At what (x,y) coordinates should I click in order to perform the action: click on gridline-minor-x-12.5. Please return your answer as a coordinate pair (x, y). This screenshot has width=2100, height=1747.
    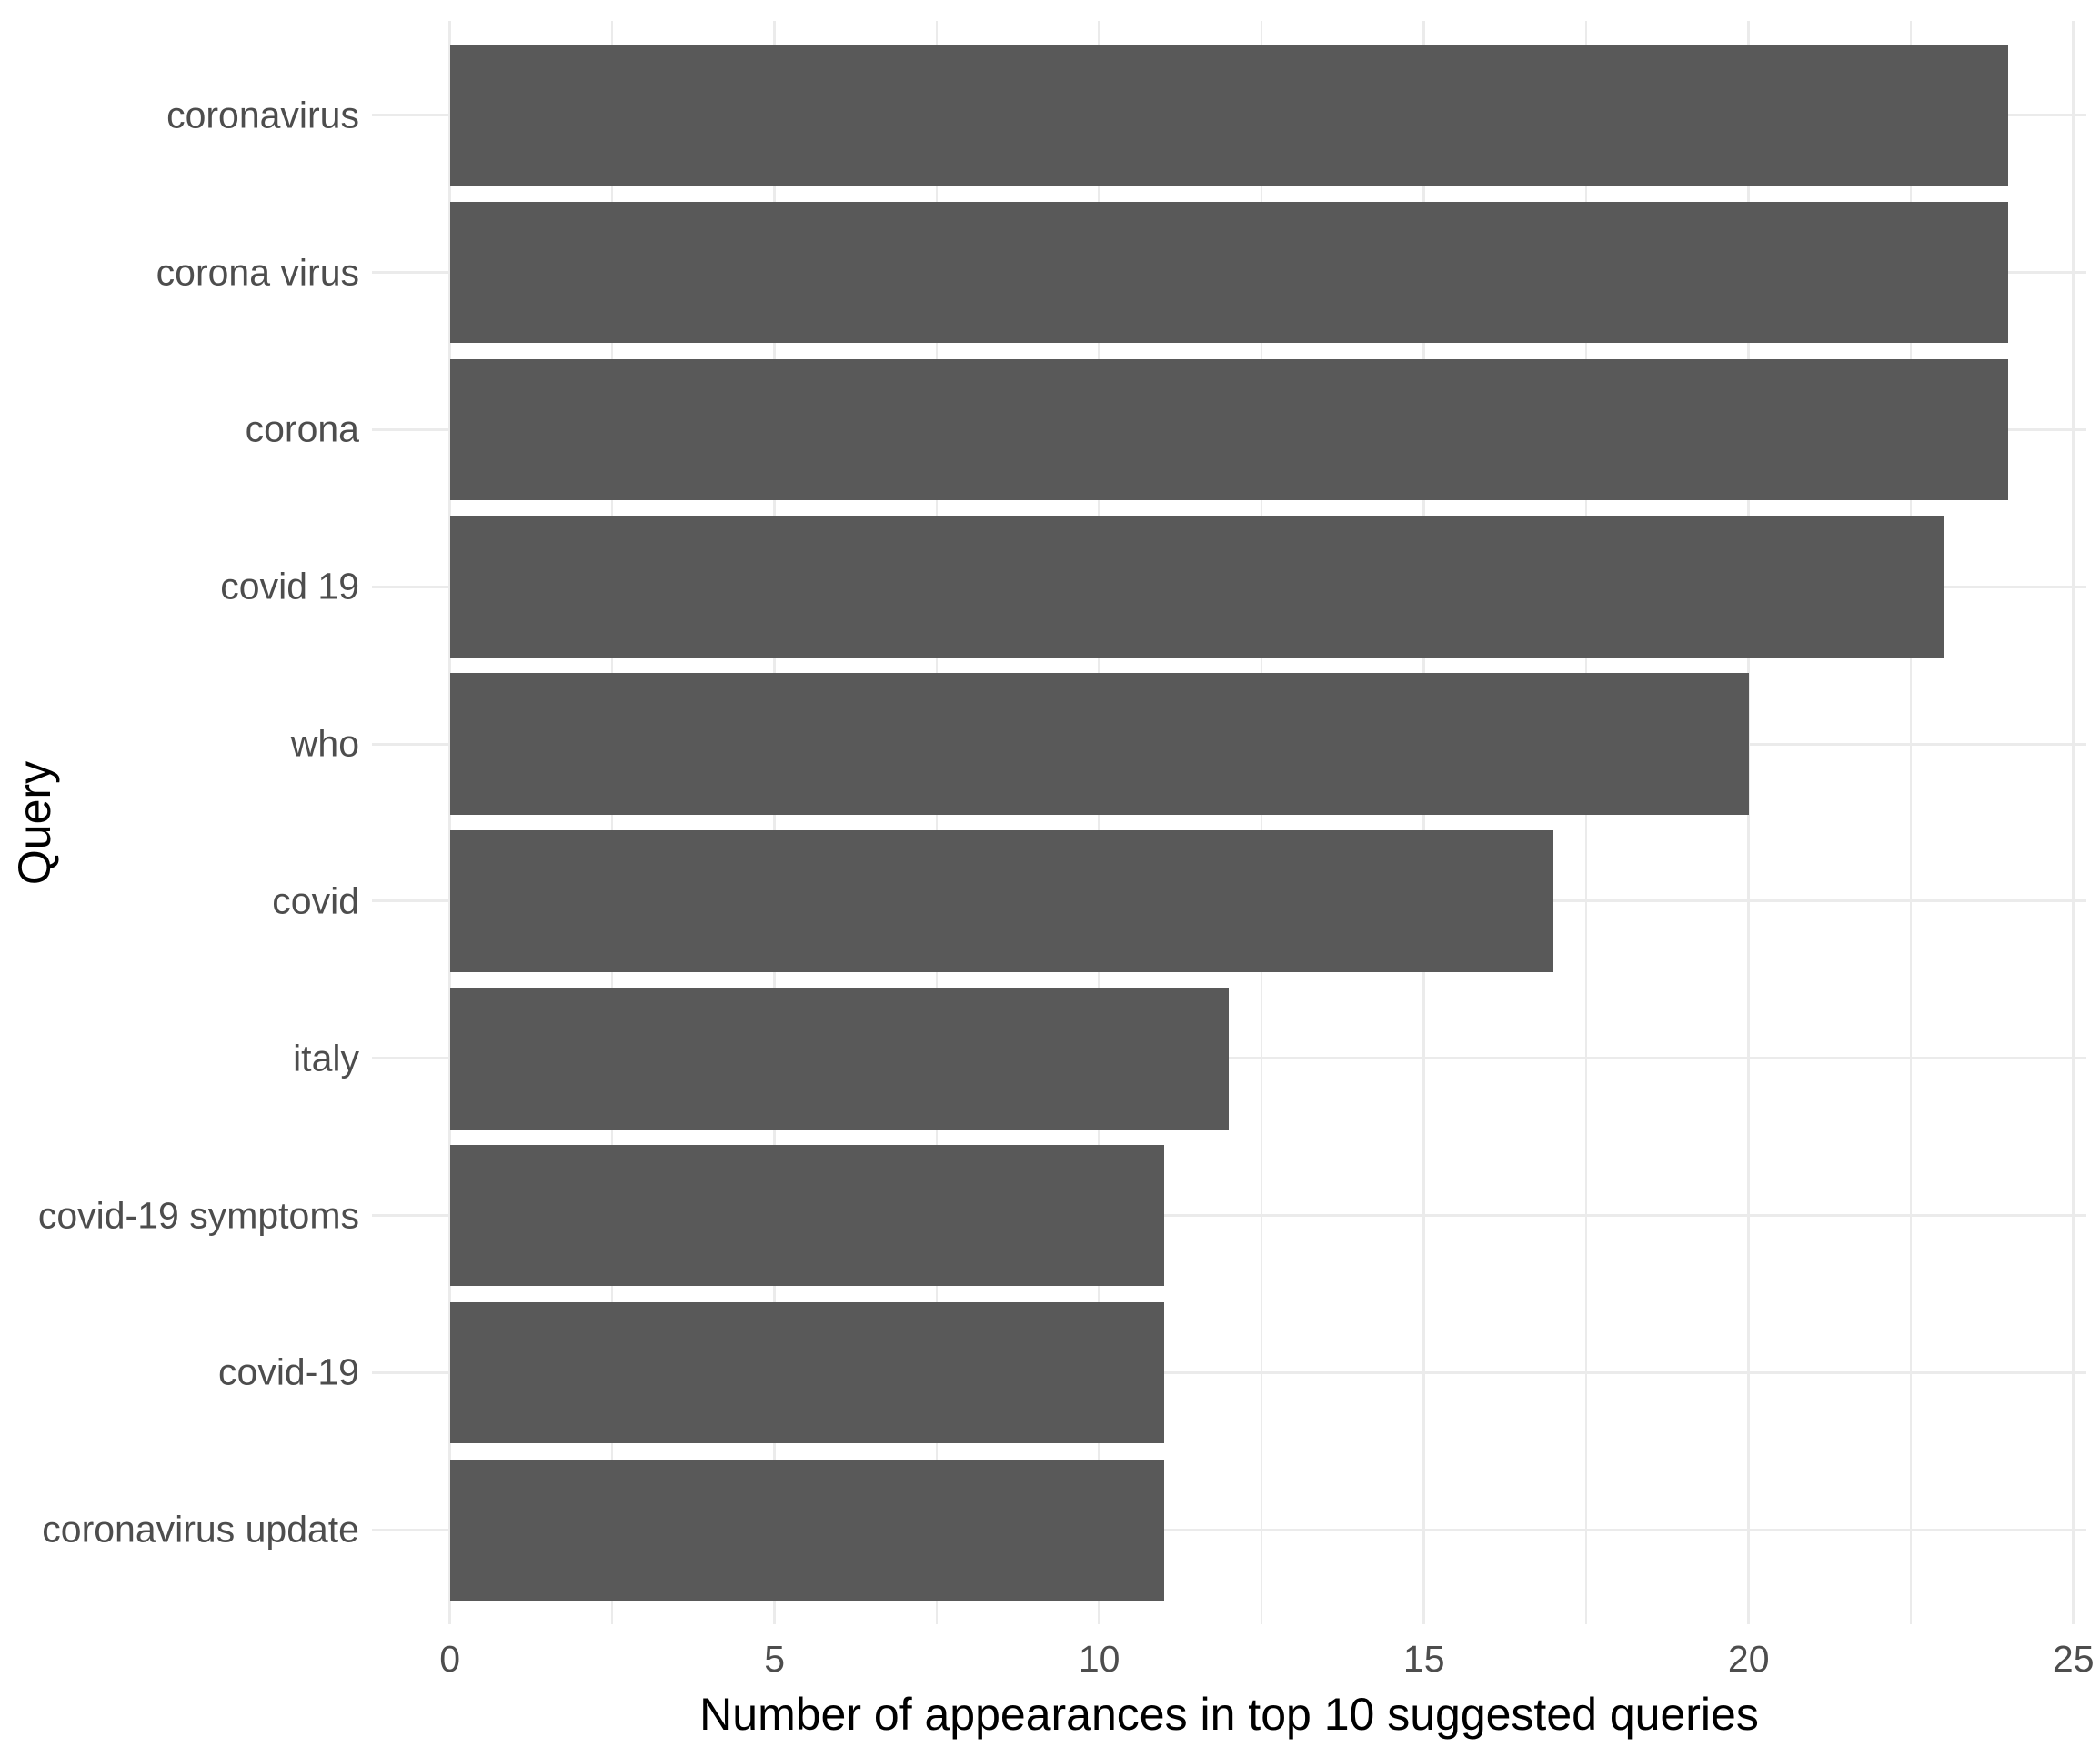
    Looking at the image, I should click on (1262, 822).